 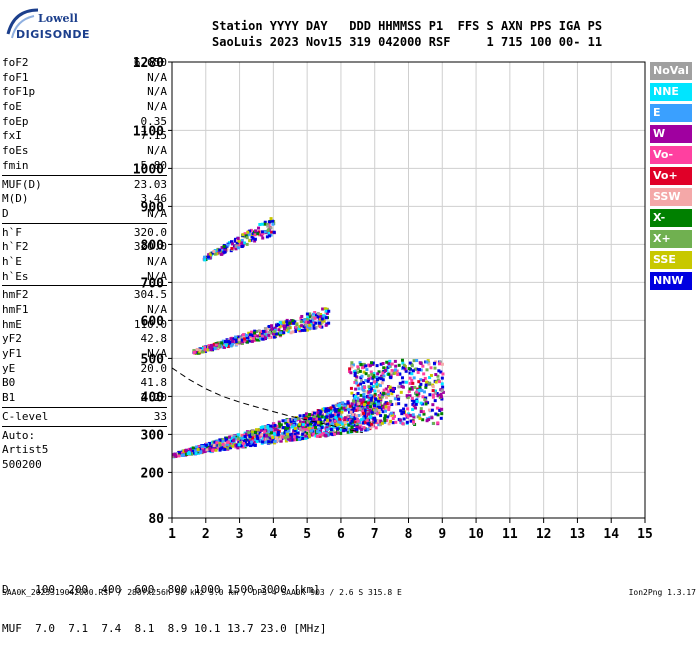 What do you see at coordinates (154, 398) in the screenshot?
I see `param-value: 2.20` at bounding box center [154, 398].